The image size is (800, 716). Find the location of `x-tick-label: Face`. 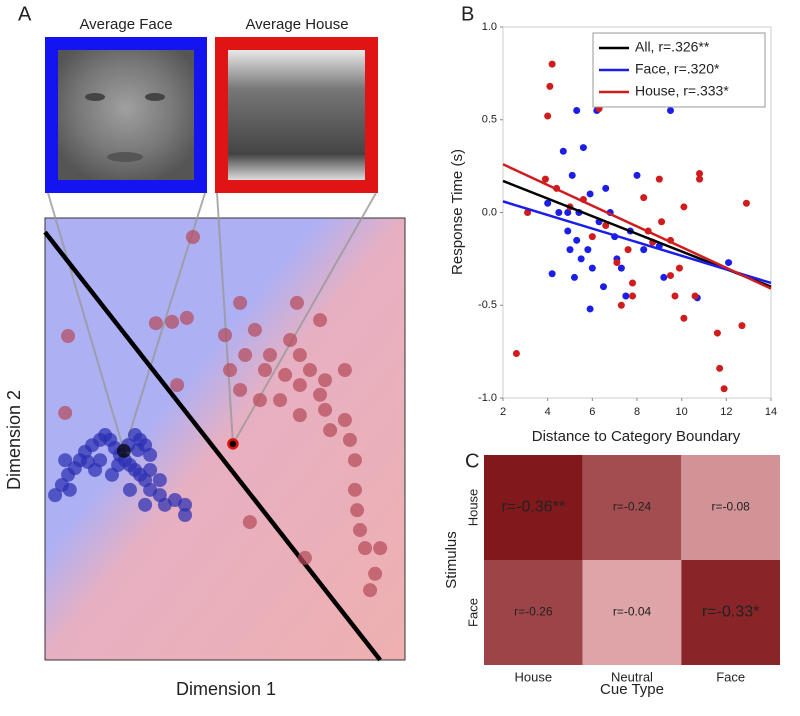

x-tick-label: Face is located at coordinates (730, 676).